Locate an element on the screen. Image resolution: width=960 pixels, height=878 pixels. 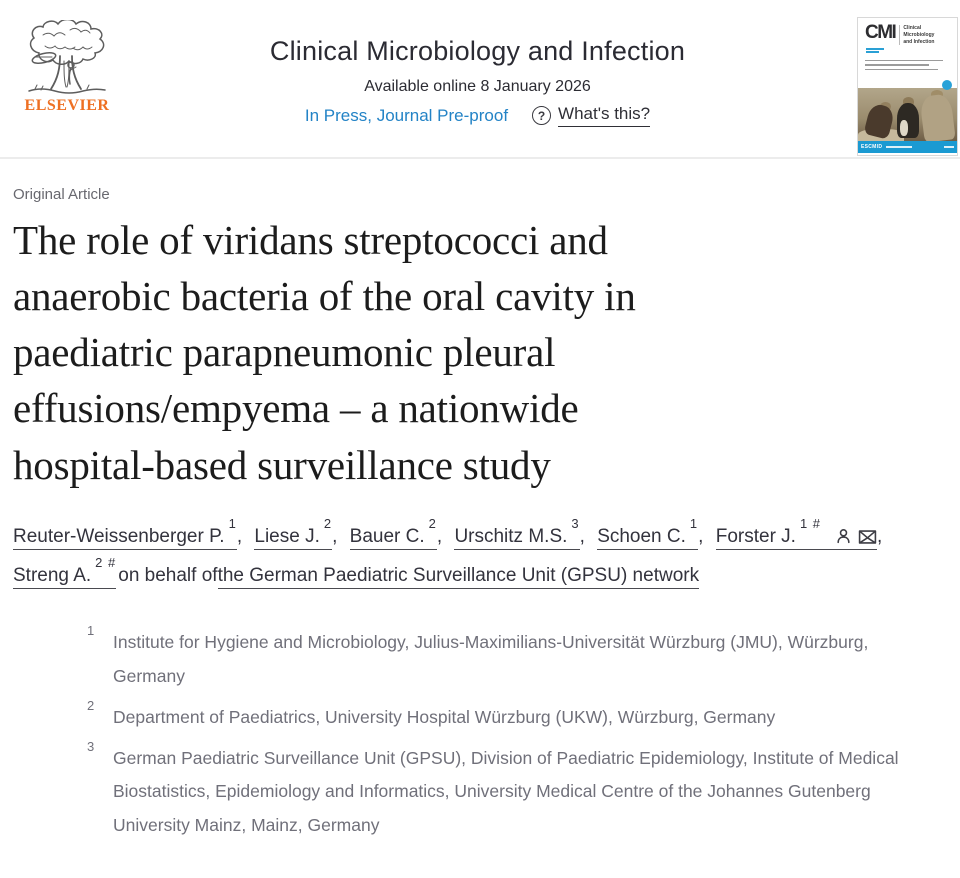
cover-subtitle-line: Microbiology is located at coordinates (919, 34).